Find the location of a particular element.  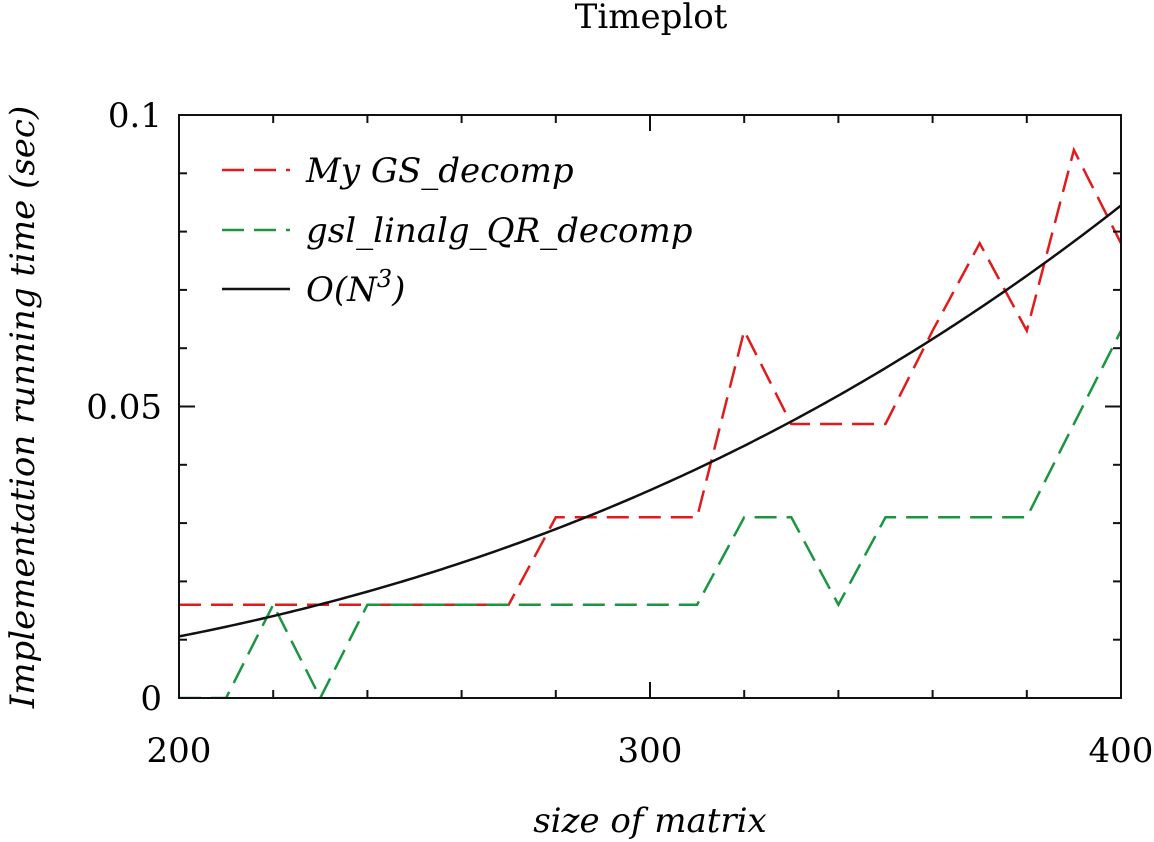

x-tick-label: 300 is located at coordinates (650, 751).